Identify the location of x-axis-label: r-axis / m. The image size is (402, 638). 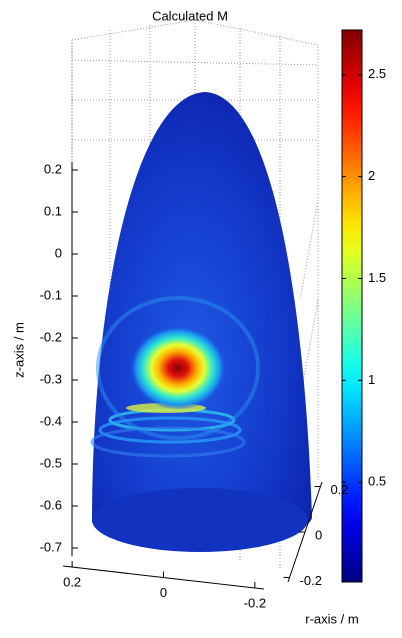
(331, 618).